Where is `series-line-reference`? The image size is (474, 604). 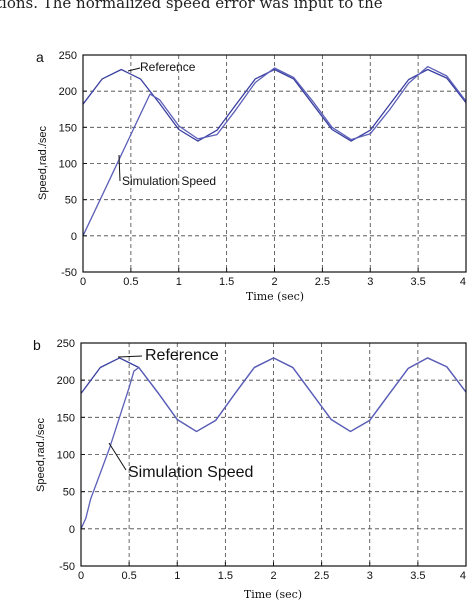 series-line-reference is located at coordinates (274, 105).